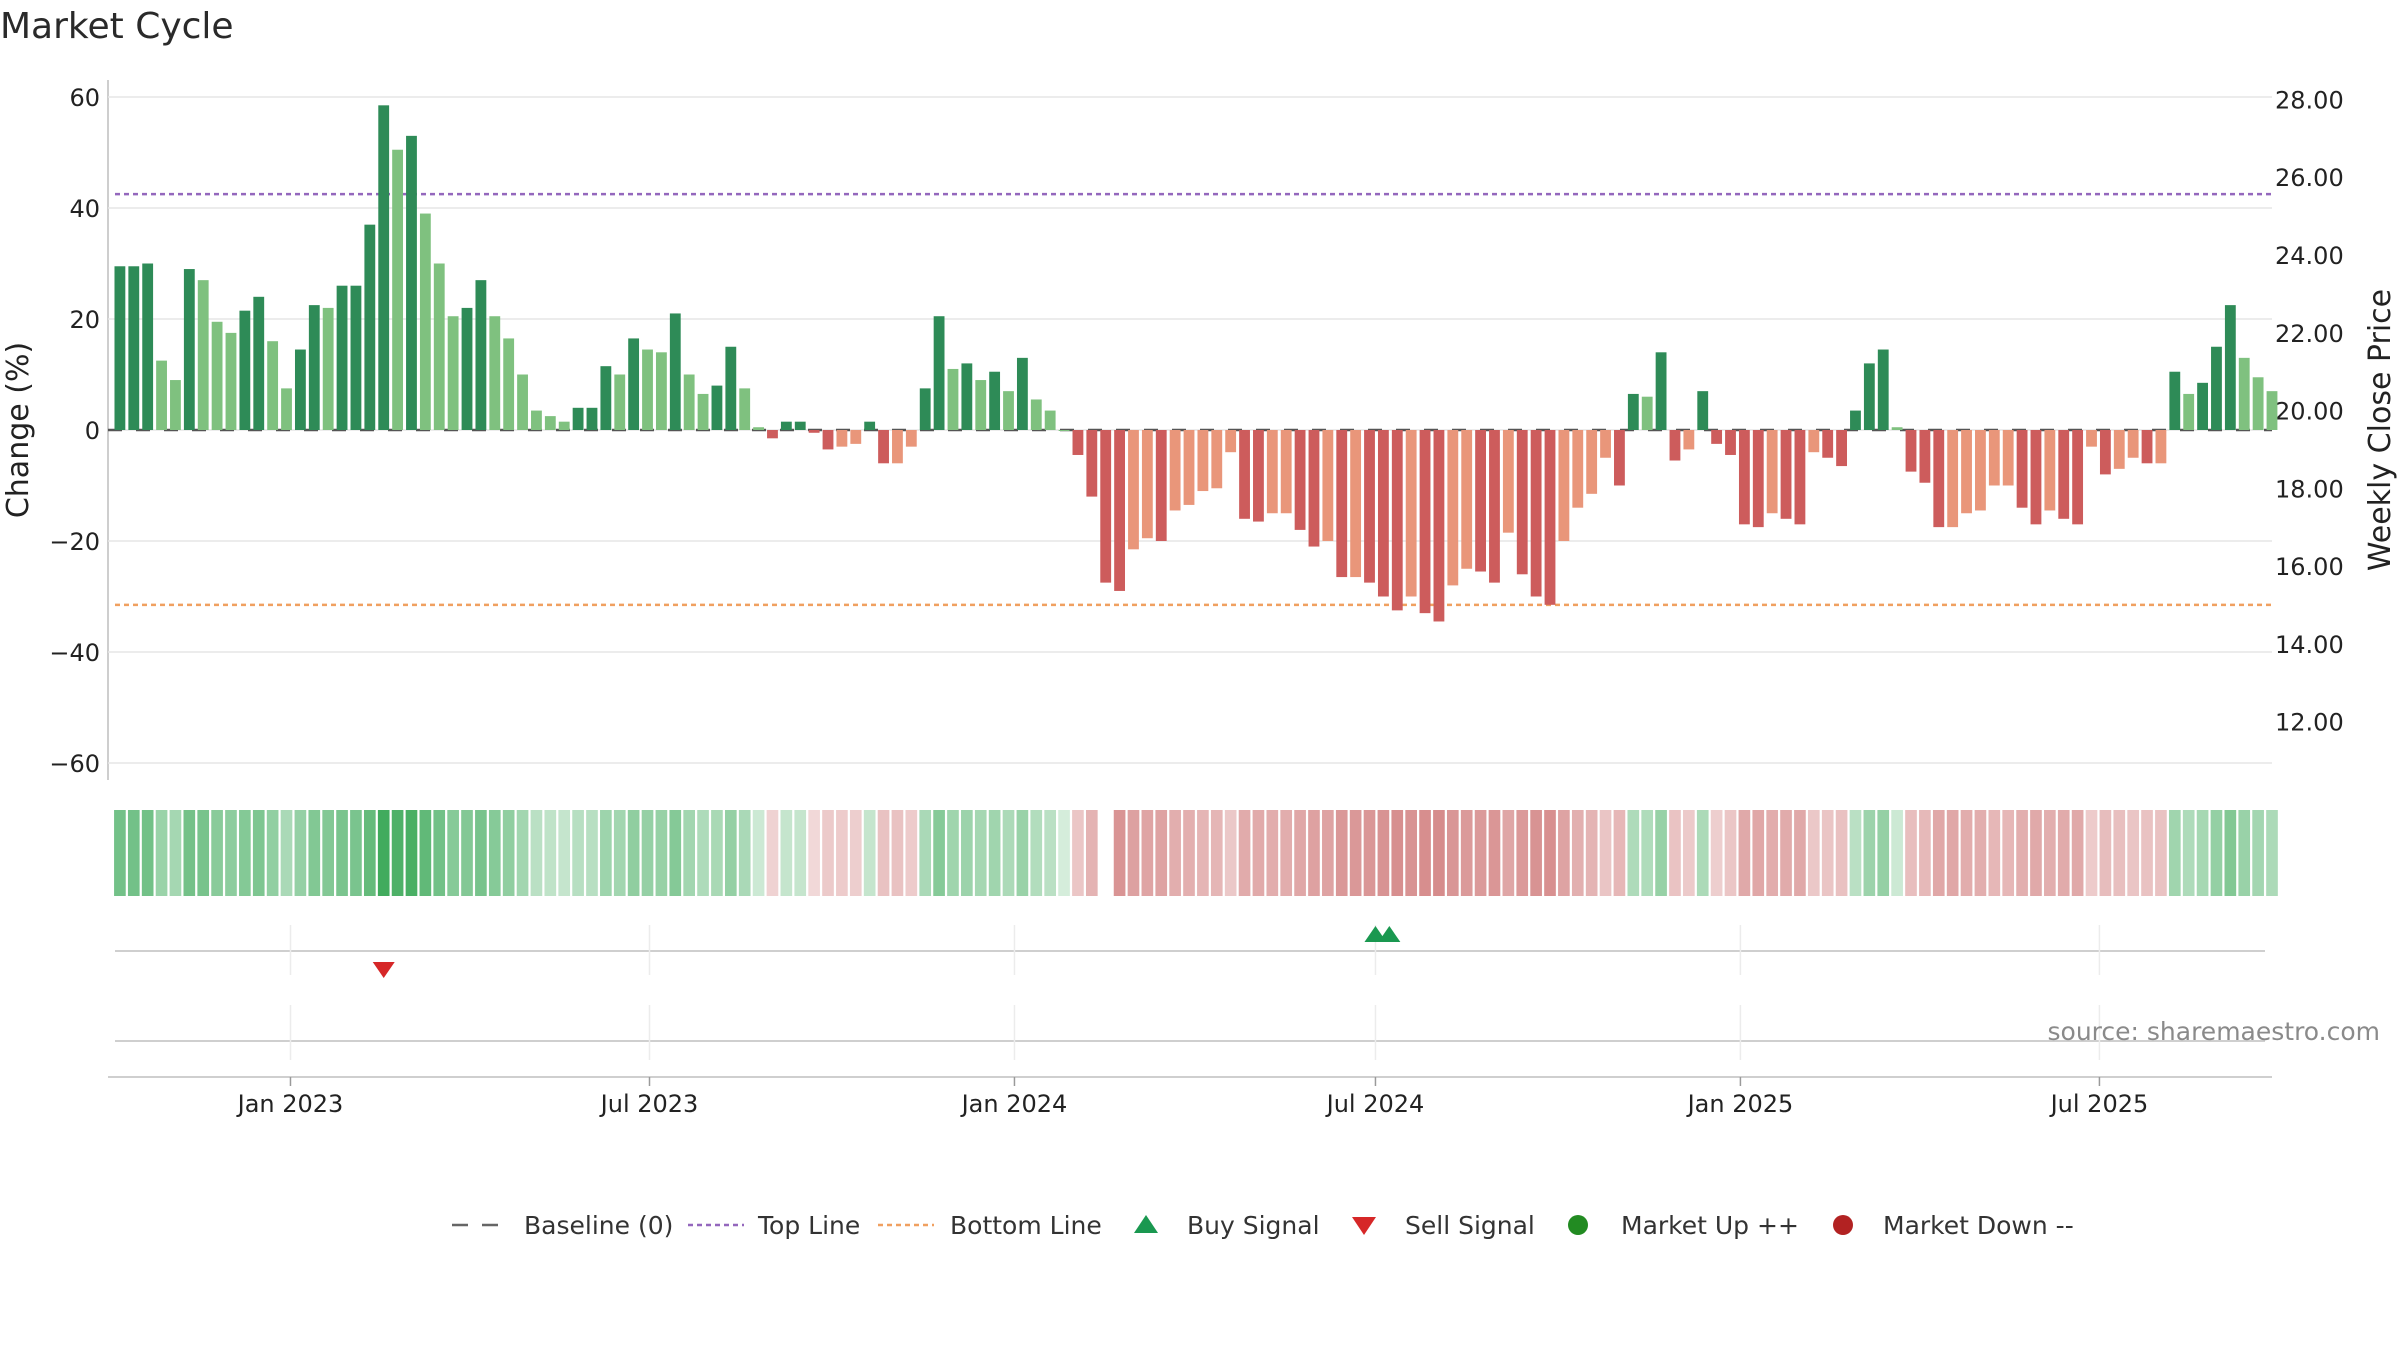 The image size is (2400, 1350). I want to click on y-tick-label: 60, so click(84, 98).